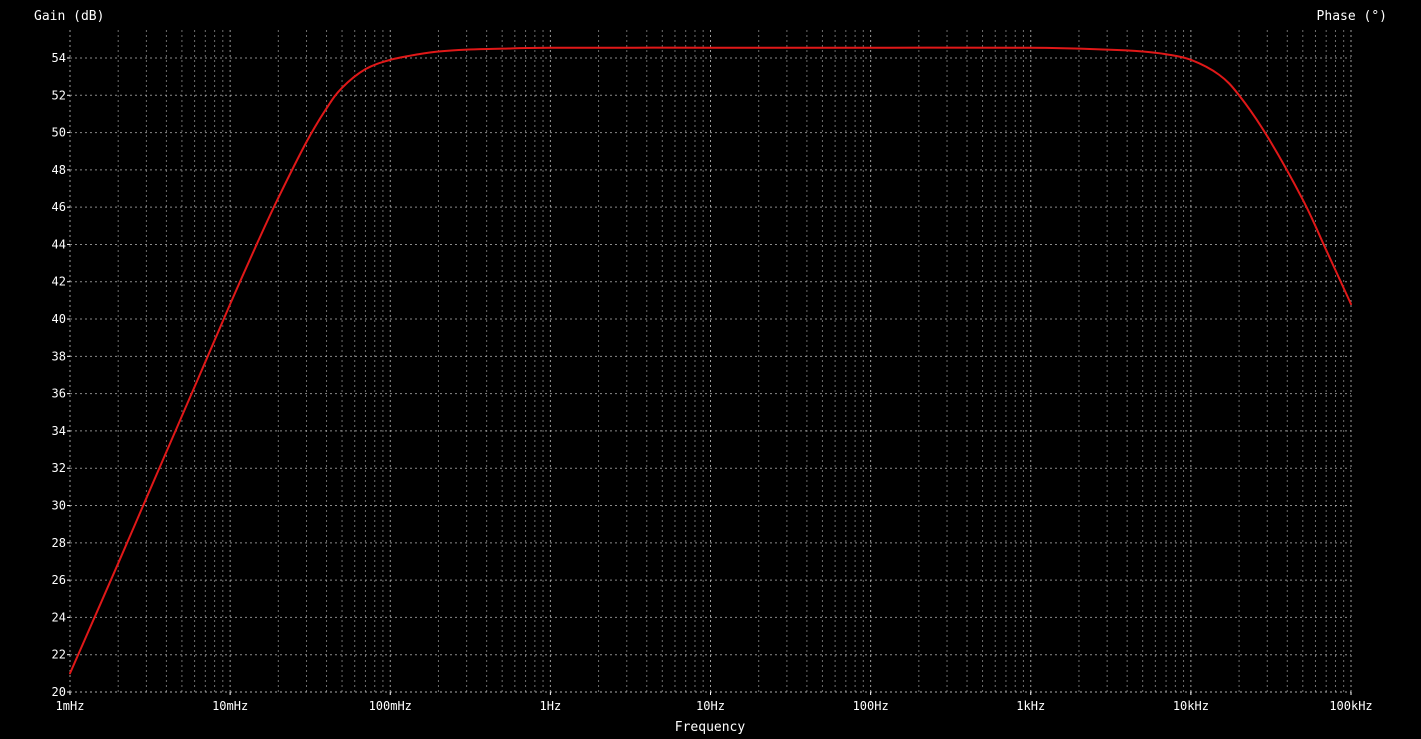 The width and height of the screenshot is (1421, 739). What do you see at coordinates (59, 431) in the screenshot?
I see `y-tick-label: 34` at bounding box center [59, 431].